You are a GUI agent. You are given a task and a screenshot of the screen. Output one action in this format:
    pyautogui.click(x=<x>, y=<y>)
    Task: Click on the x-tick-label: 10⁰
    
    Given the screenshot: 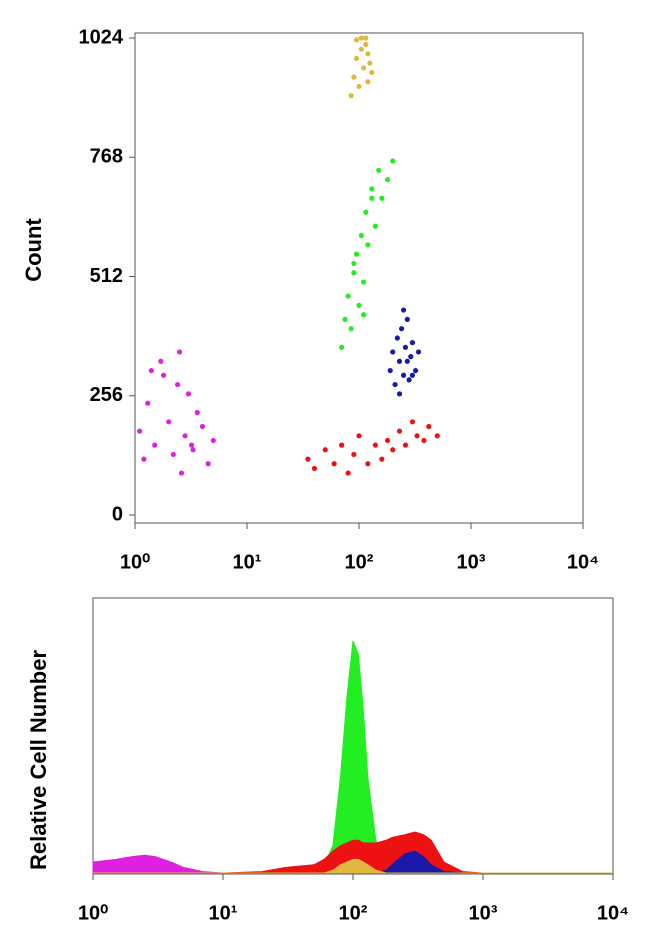 What is the action you would take?
    pyautogui.click(x=93, y=913)
    